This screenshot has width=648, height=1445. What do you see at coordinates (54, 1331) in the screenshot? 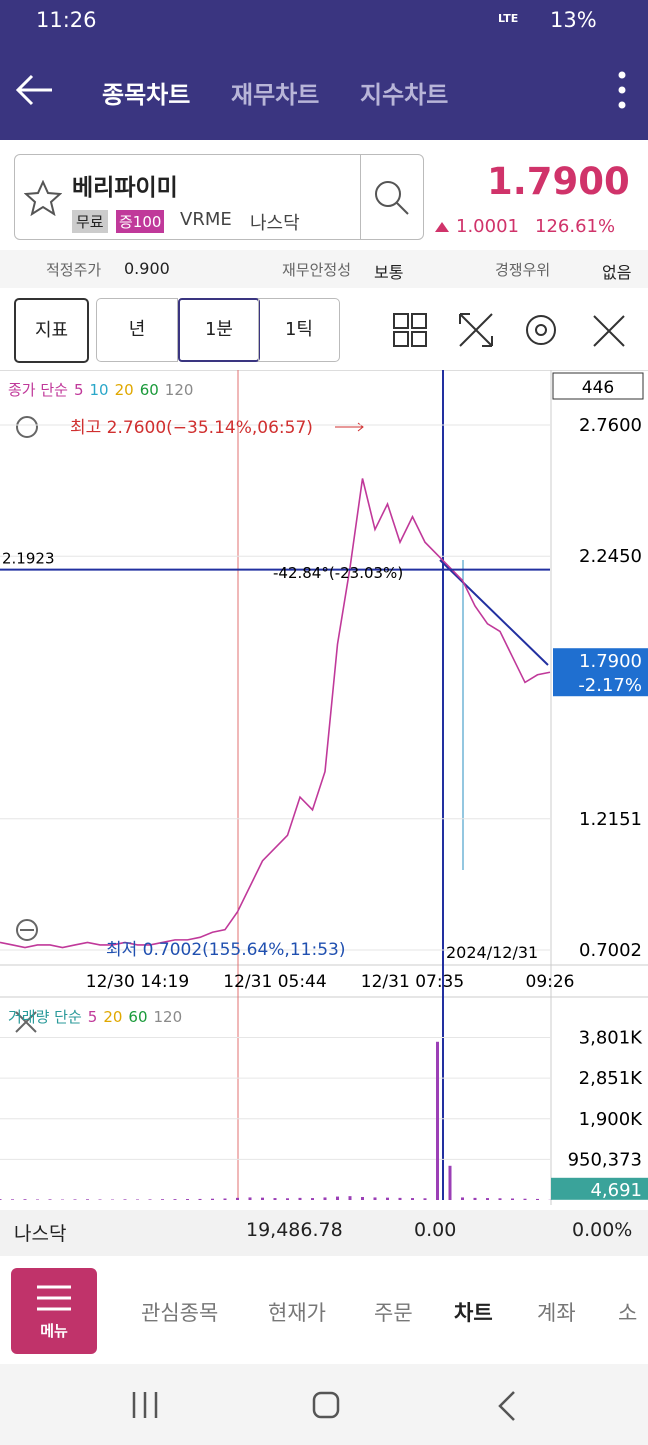
I see `menu-label: 메뉴` at bounding box center [54, 1331].